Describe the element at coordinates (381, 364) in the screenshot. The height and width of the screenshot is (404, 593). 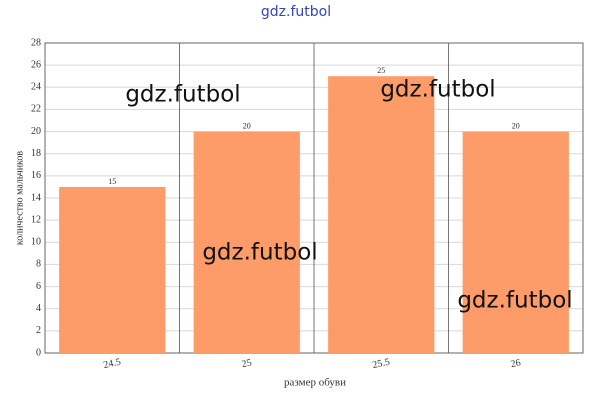
I see `x-tick-label: 25.5` at that location.